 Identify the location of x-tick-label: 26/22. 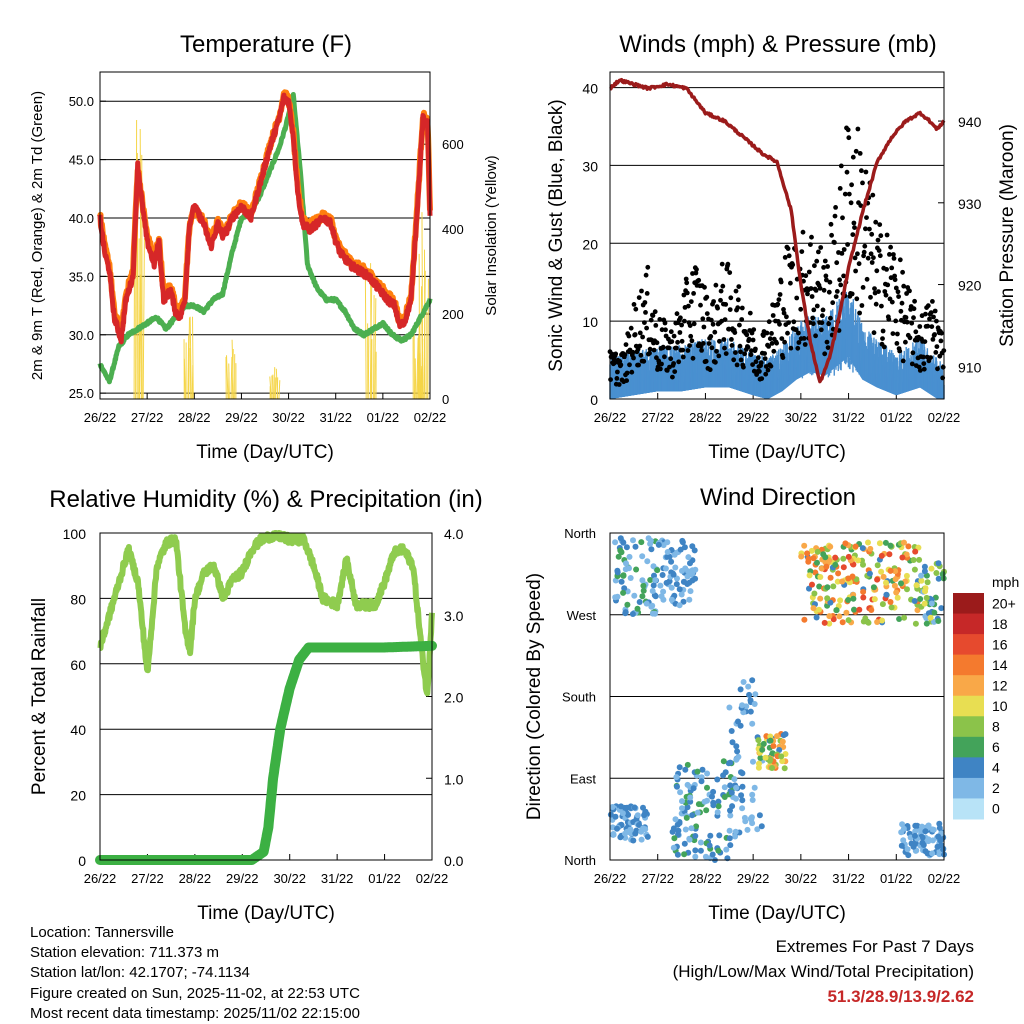
(610, 878).